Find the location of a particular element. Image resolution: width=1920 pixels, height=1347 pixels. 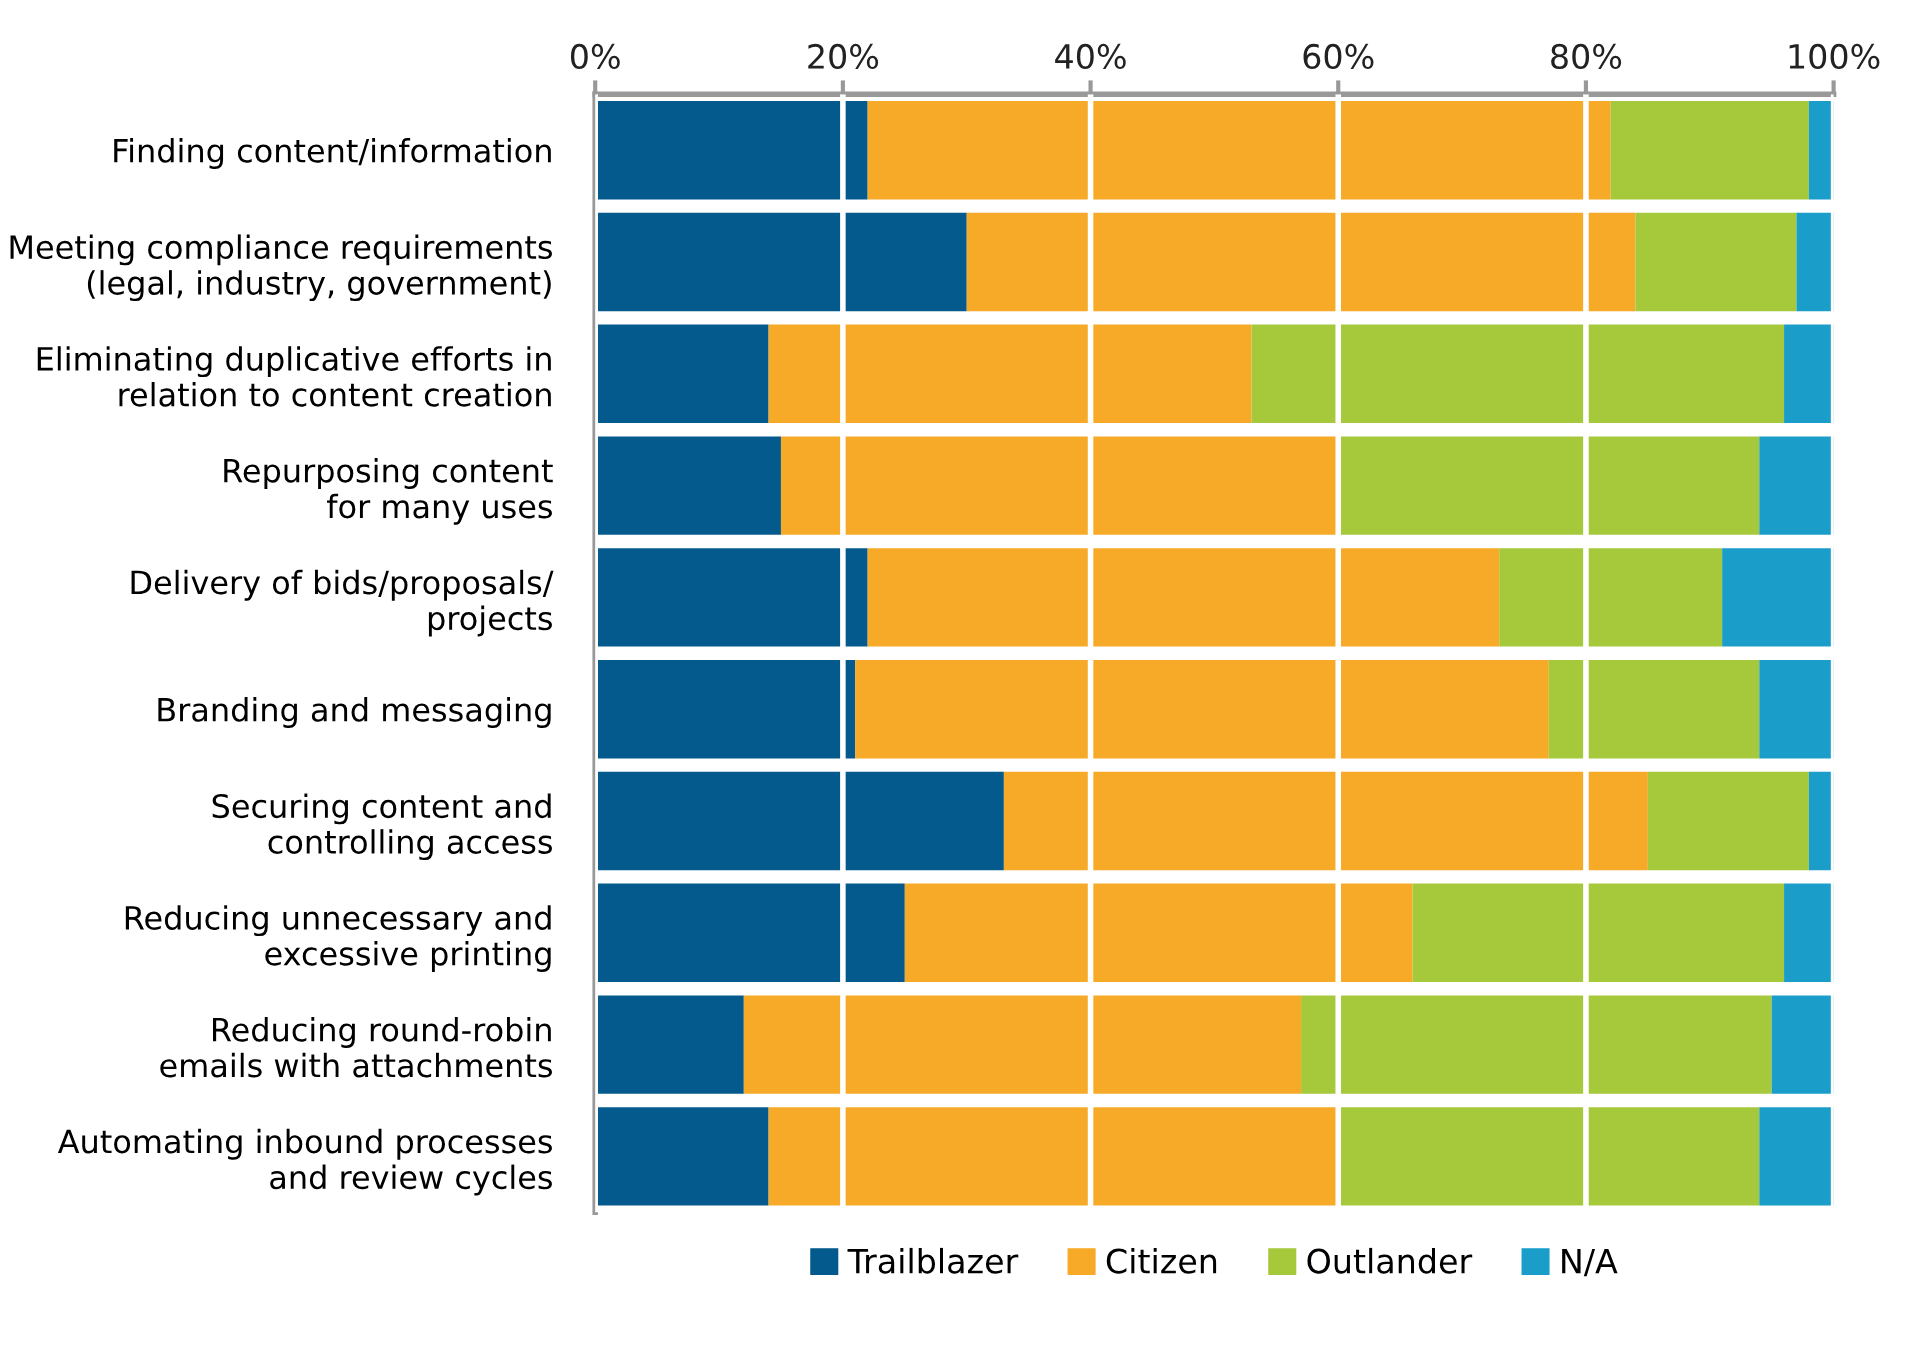

y-tick-label: Eliminating duplicative efforts in relation to content creation is located at coordinates (294, 376).